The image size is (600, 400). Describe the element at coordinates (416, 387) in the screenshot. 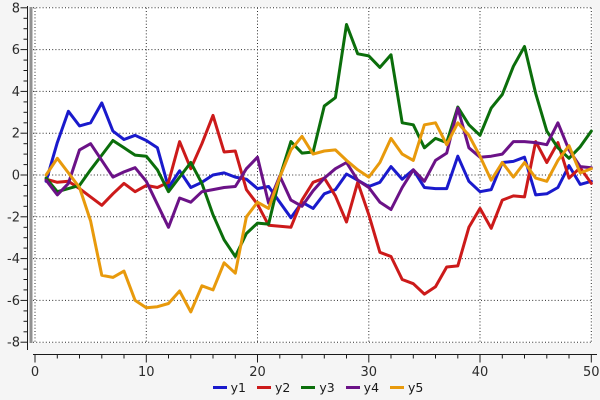

I see `legend-label-y5: y5` at that location.